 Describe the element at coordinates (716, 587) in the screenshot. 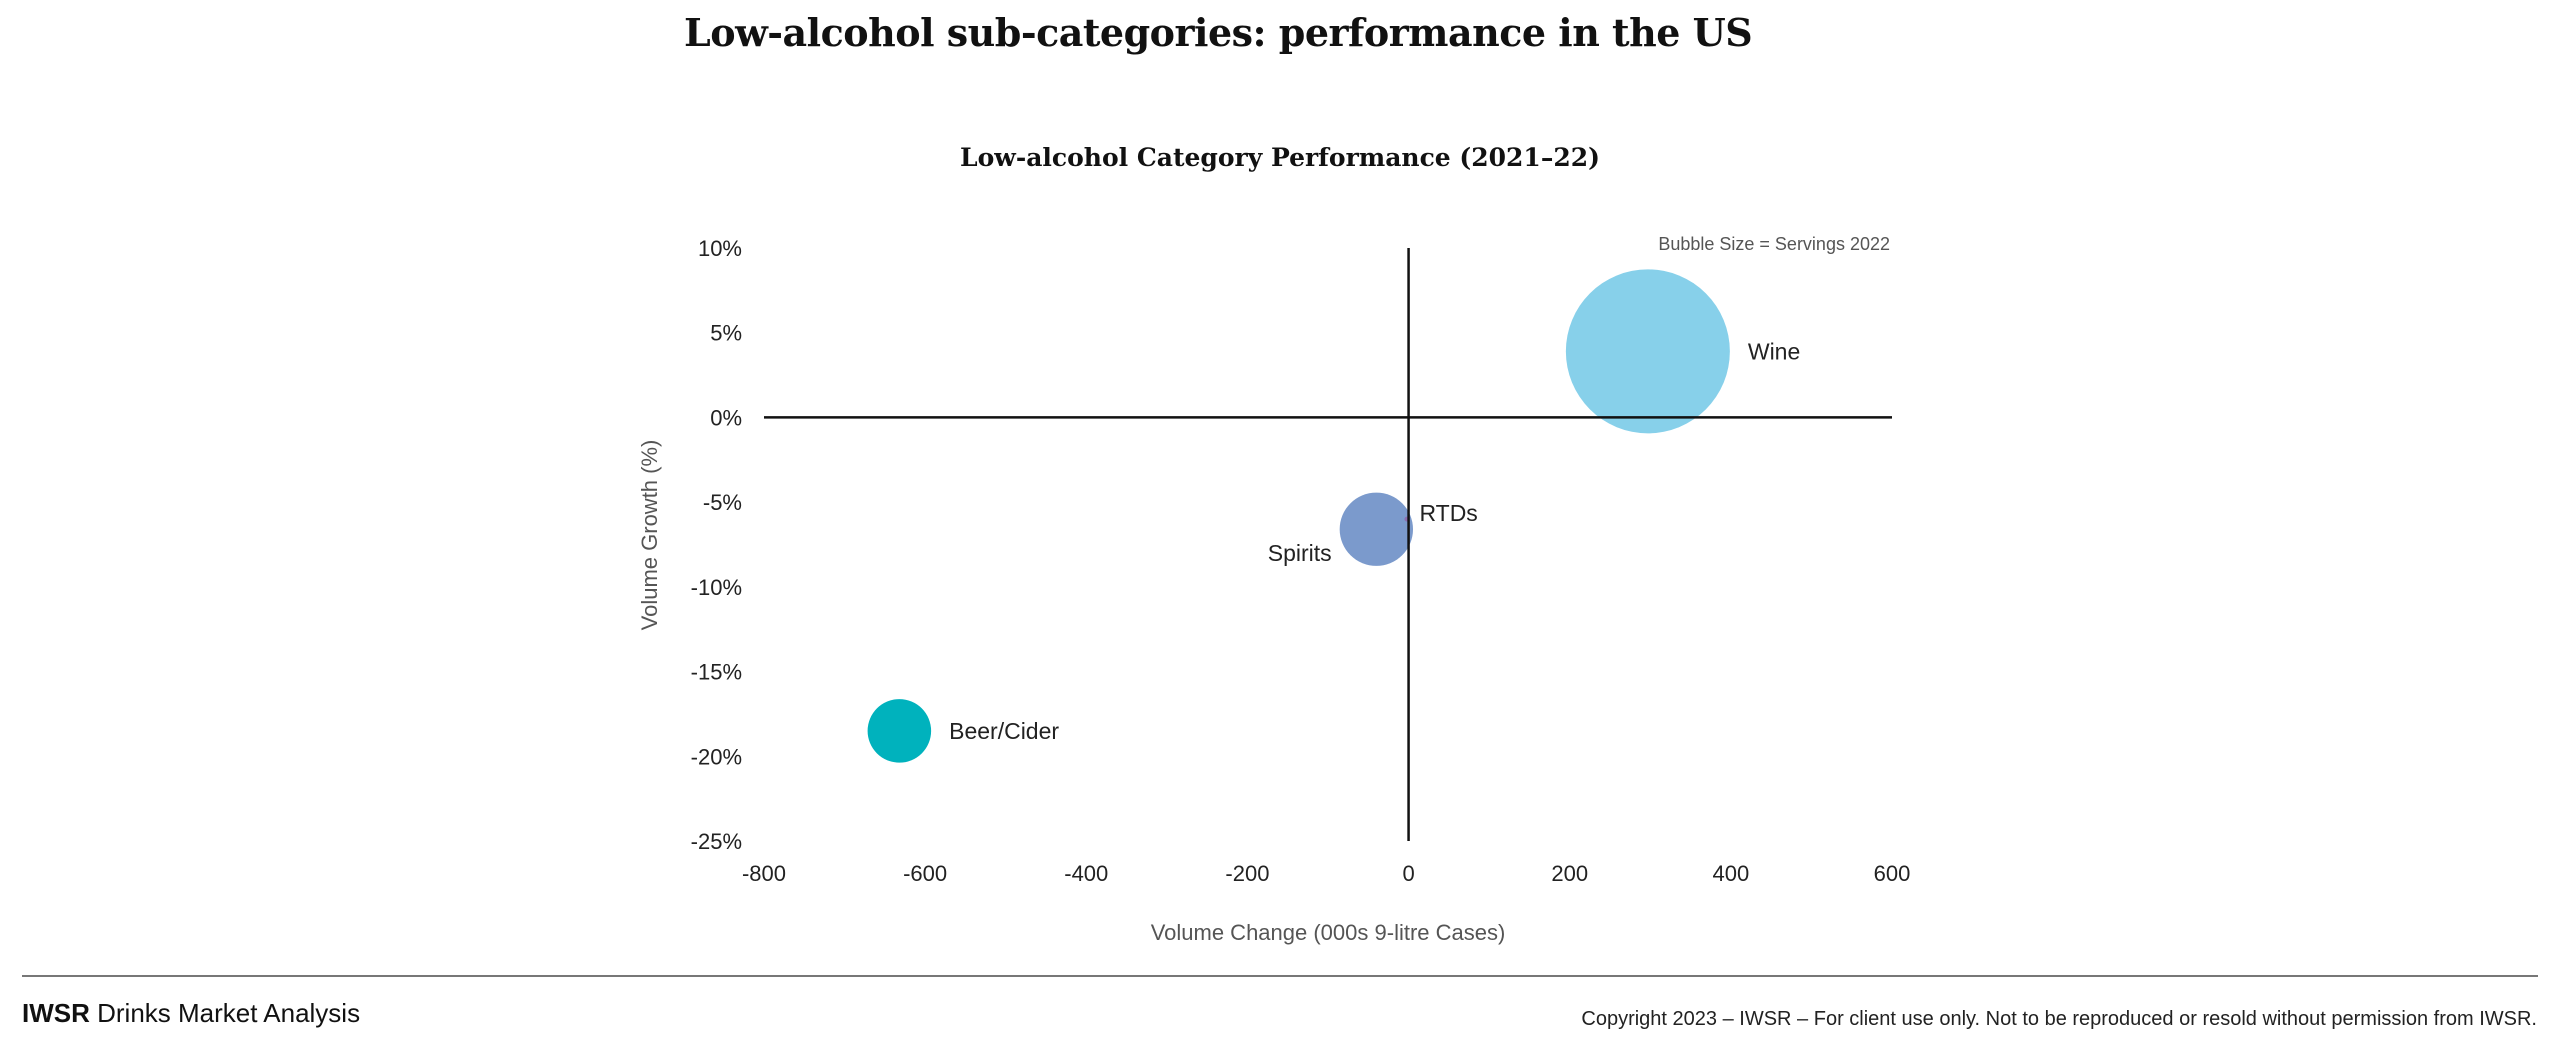

I see `y-tick-label: -10%` at that location.